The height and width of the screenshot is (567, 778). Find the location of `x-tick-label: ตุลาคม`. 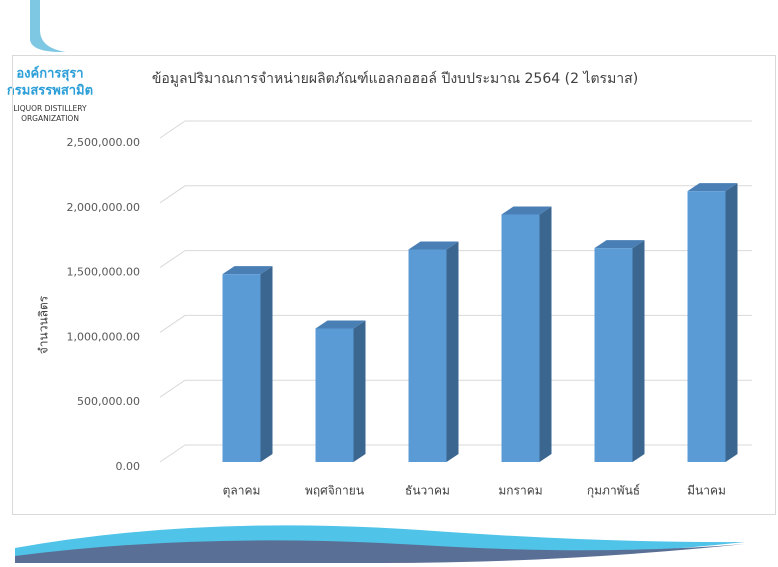

x-tick-label: ตุลาคม is located at coordinates (242, 491).